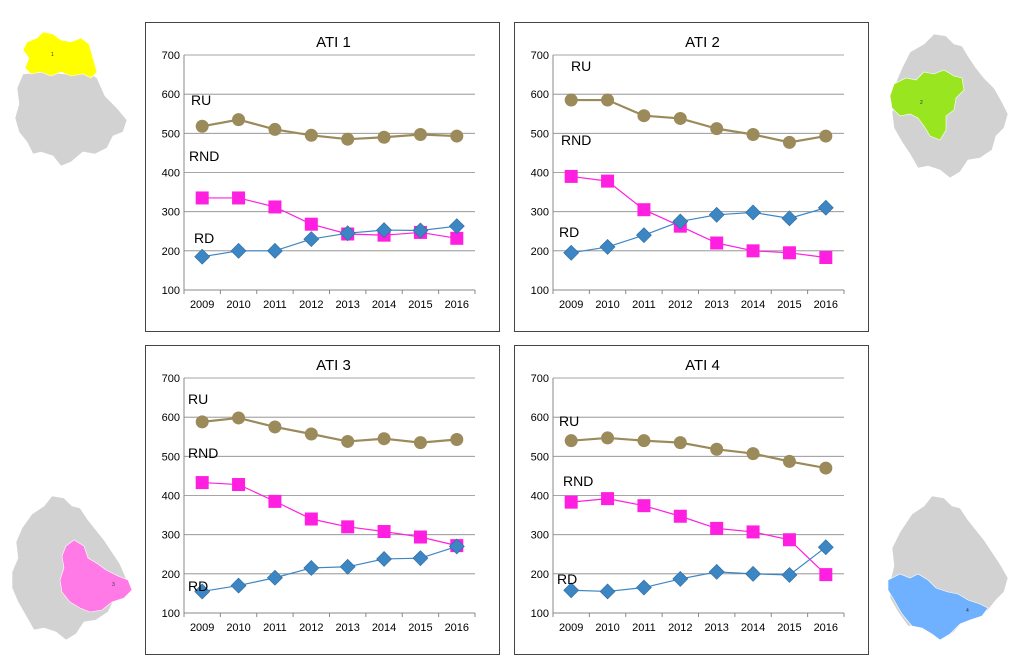 The height and width of the screenshot is (662, 1028). Describe the element at coordinates (72, 568) in the screenshot. I see `minimap-ati-3: 3` at that location.